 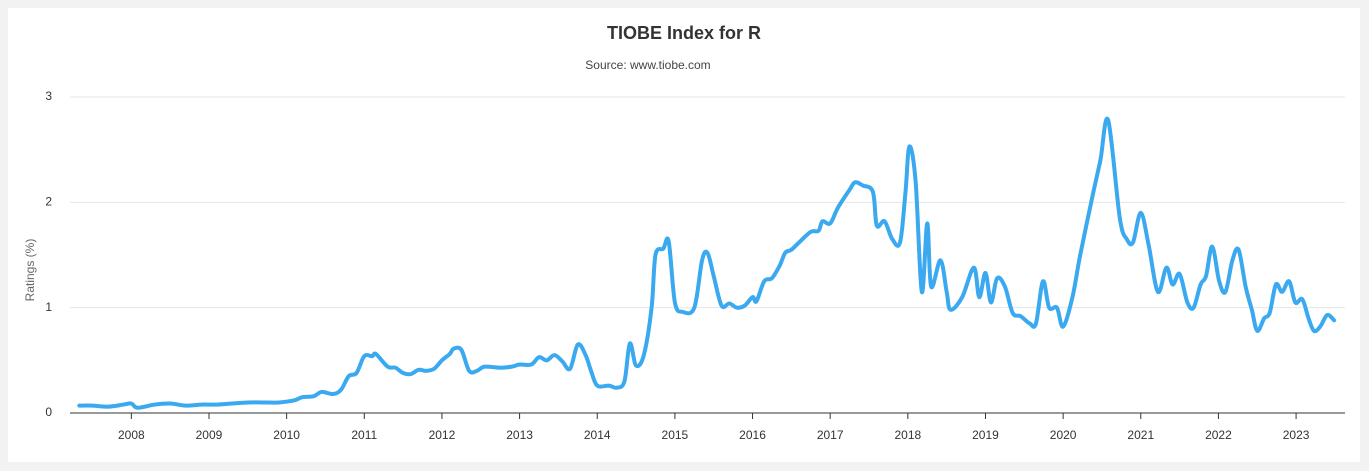 What do you see at coordinates (907, 435) in the screenshot?
I see `x-tick-label: 2018` at bounding box center [907, 435].